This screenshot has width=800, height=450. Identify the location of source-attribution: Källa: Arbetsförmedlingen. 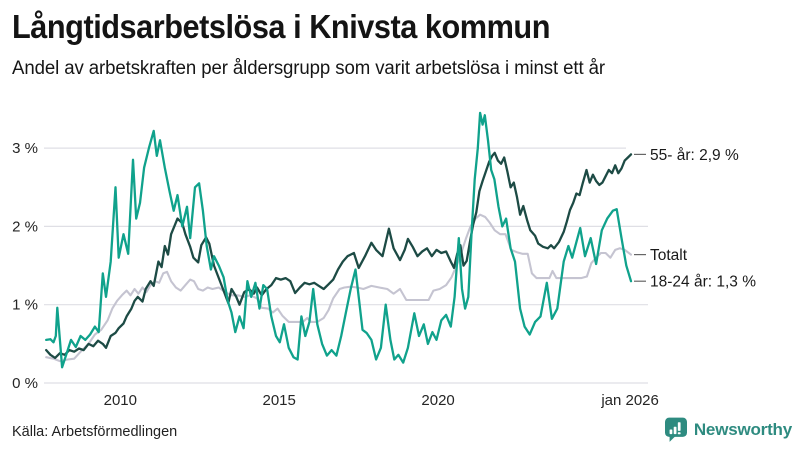
(95, 432).